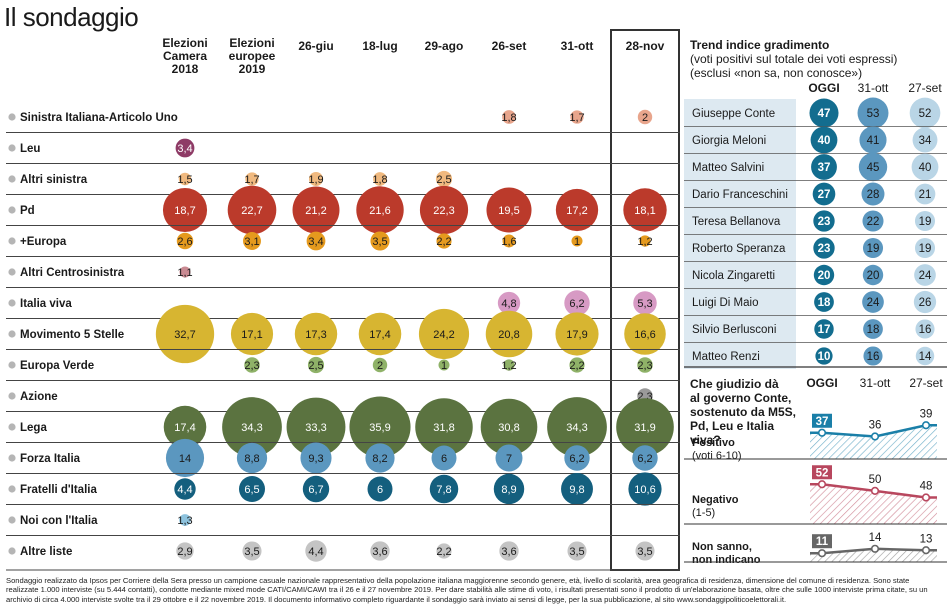 This screenshot has height=607, width=949. I want to click on bubble-label-lega-0: 17,4, so click(184, 428).